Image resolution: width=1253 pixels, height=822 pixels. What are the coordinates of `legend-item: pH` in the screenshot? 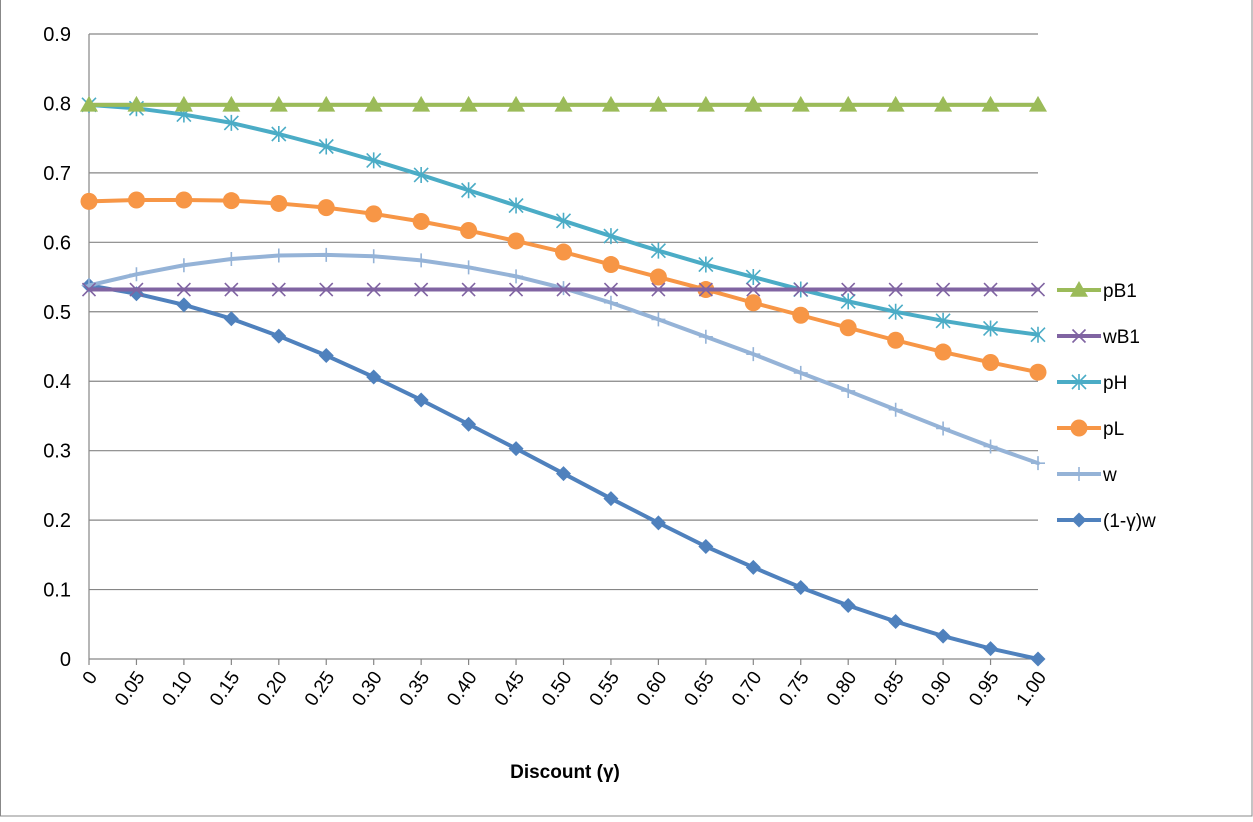 It's located at (1092, 383).